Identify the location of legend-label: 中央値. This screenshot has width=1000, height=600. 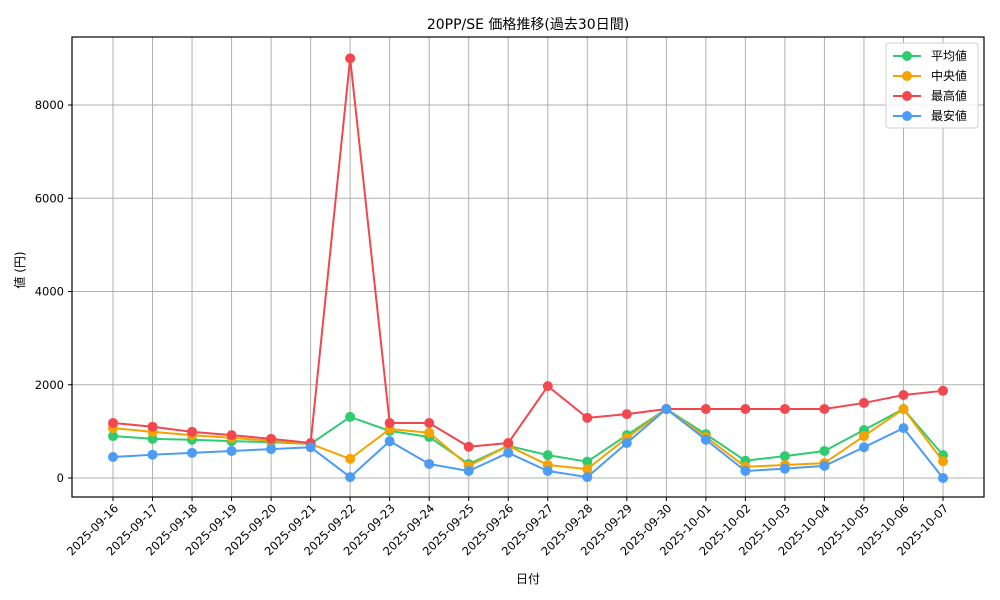
(949, 75).